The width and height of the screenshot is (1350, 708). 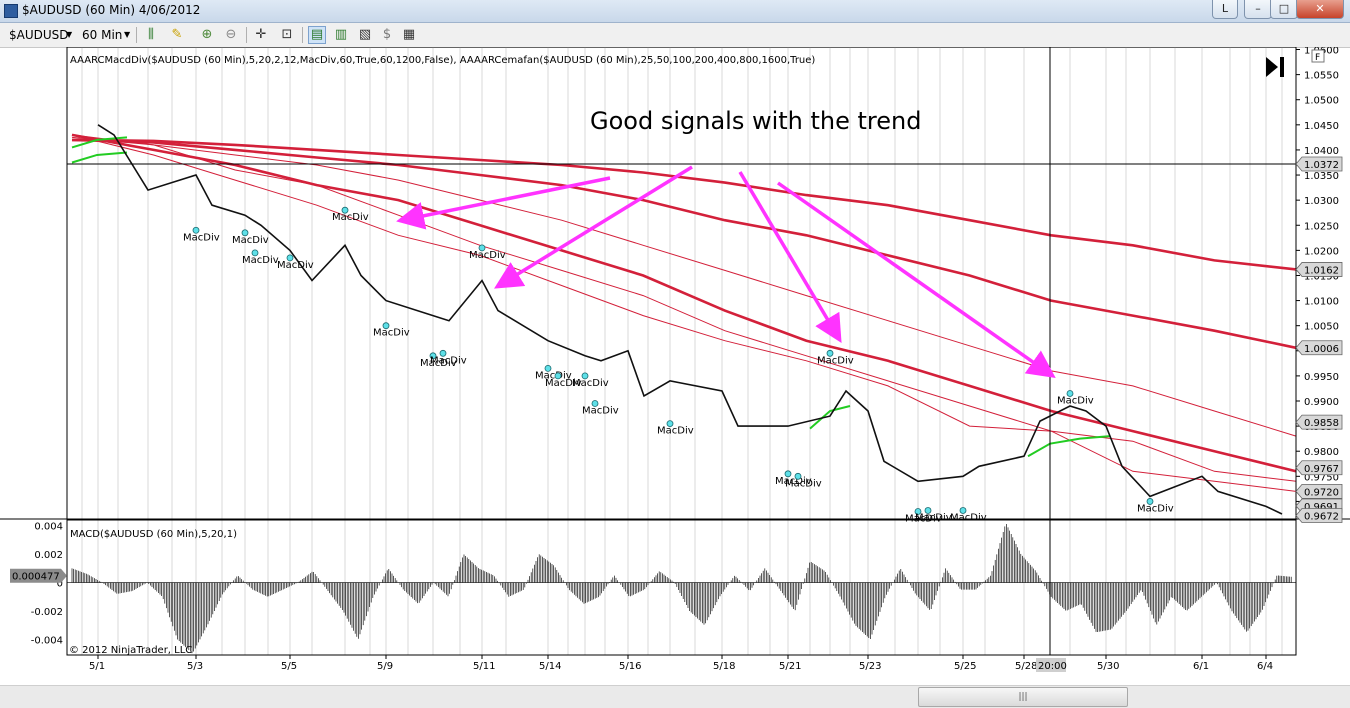 I want to click on price-tag-label: 1.0372, so click(x=1321, y=165).